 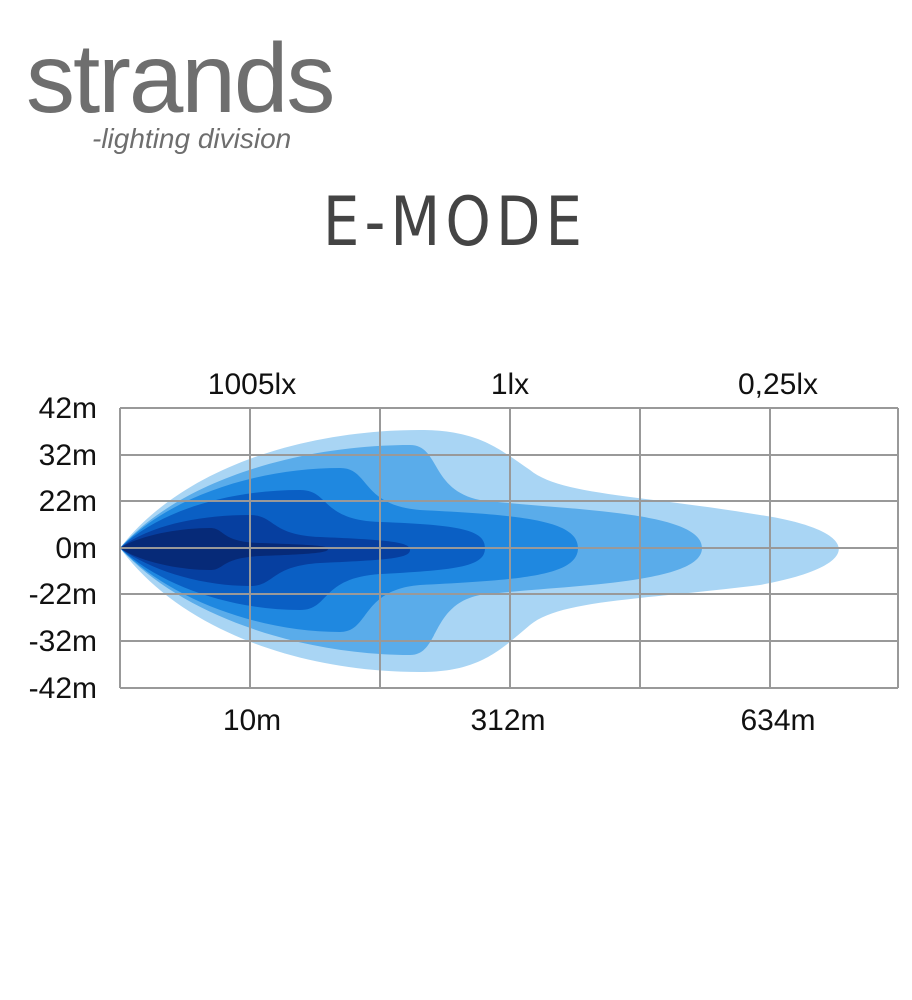 What do you see at coordinates (68, 455) in the screenshot?
I see `width-label: 32m` at bounding box center [68, 455].